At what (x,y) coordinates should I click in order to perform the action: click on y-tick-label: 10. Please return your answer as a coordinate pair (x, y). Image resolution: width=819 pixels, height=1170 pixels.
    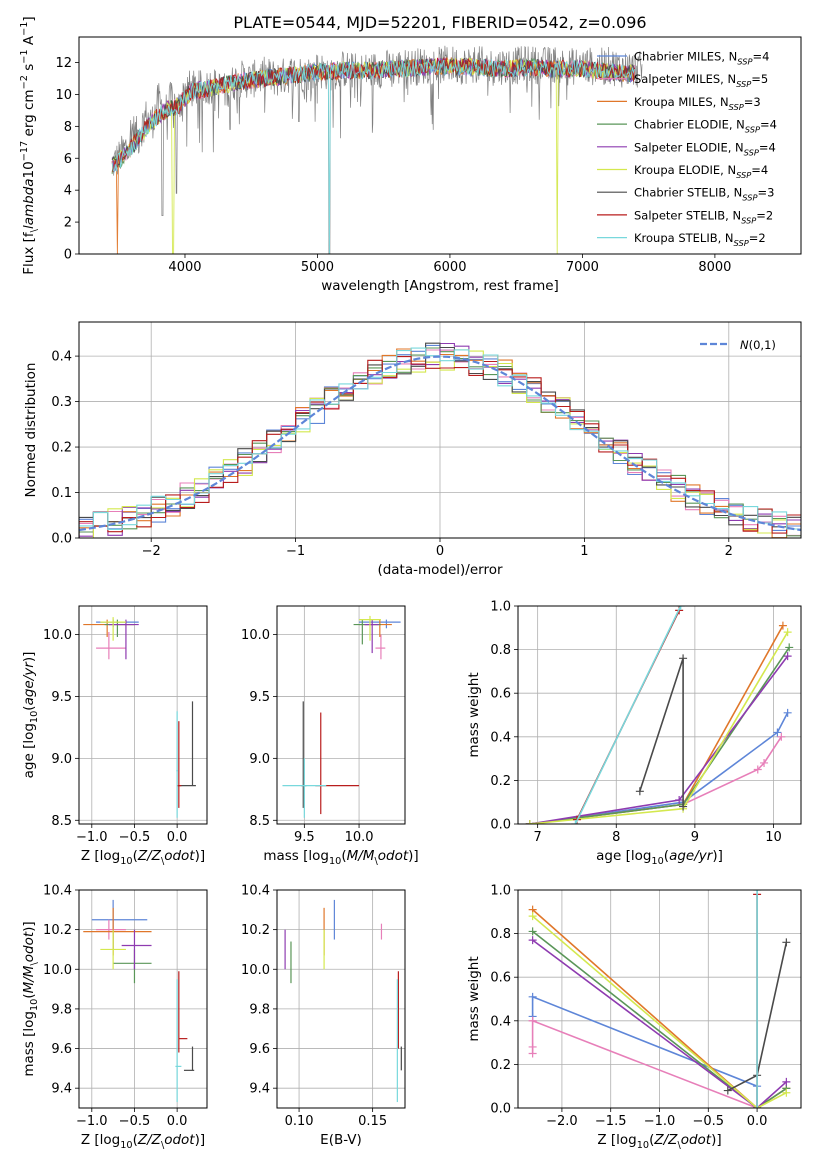
    Looking at the image, I should click on (63, 95).